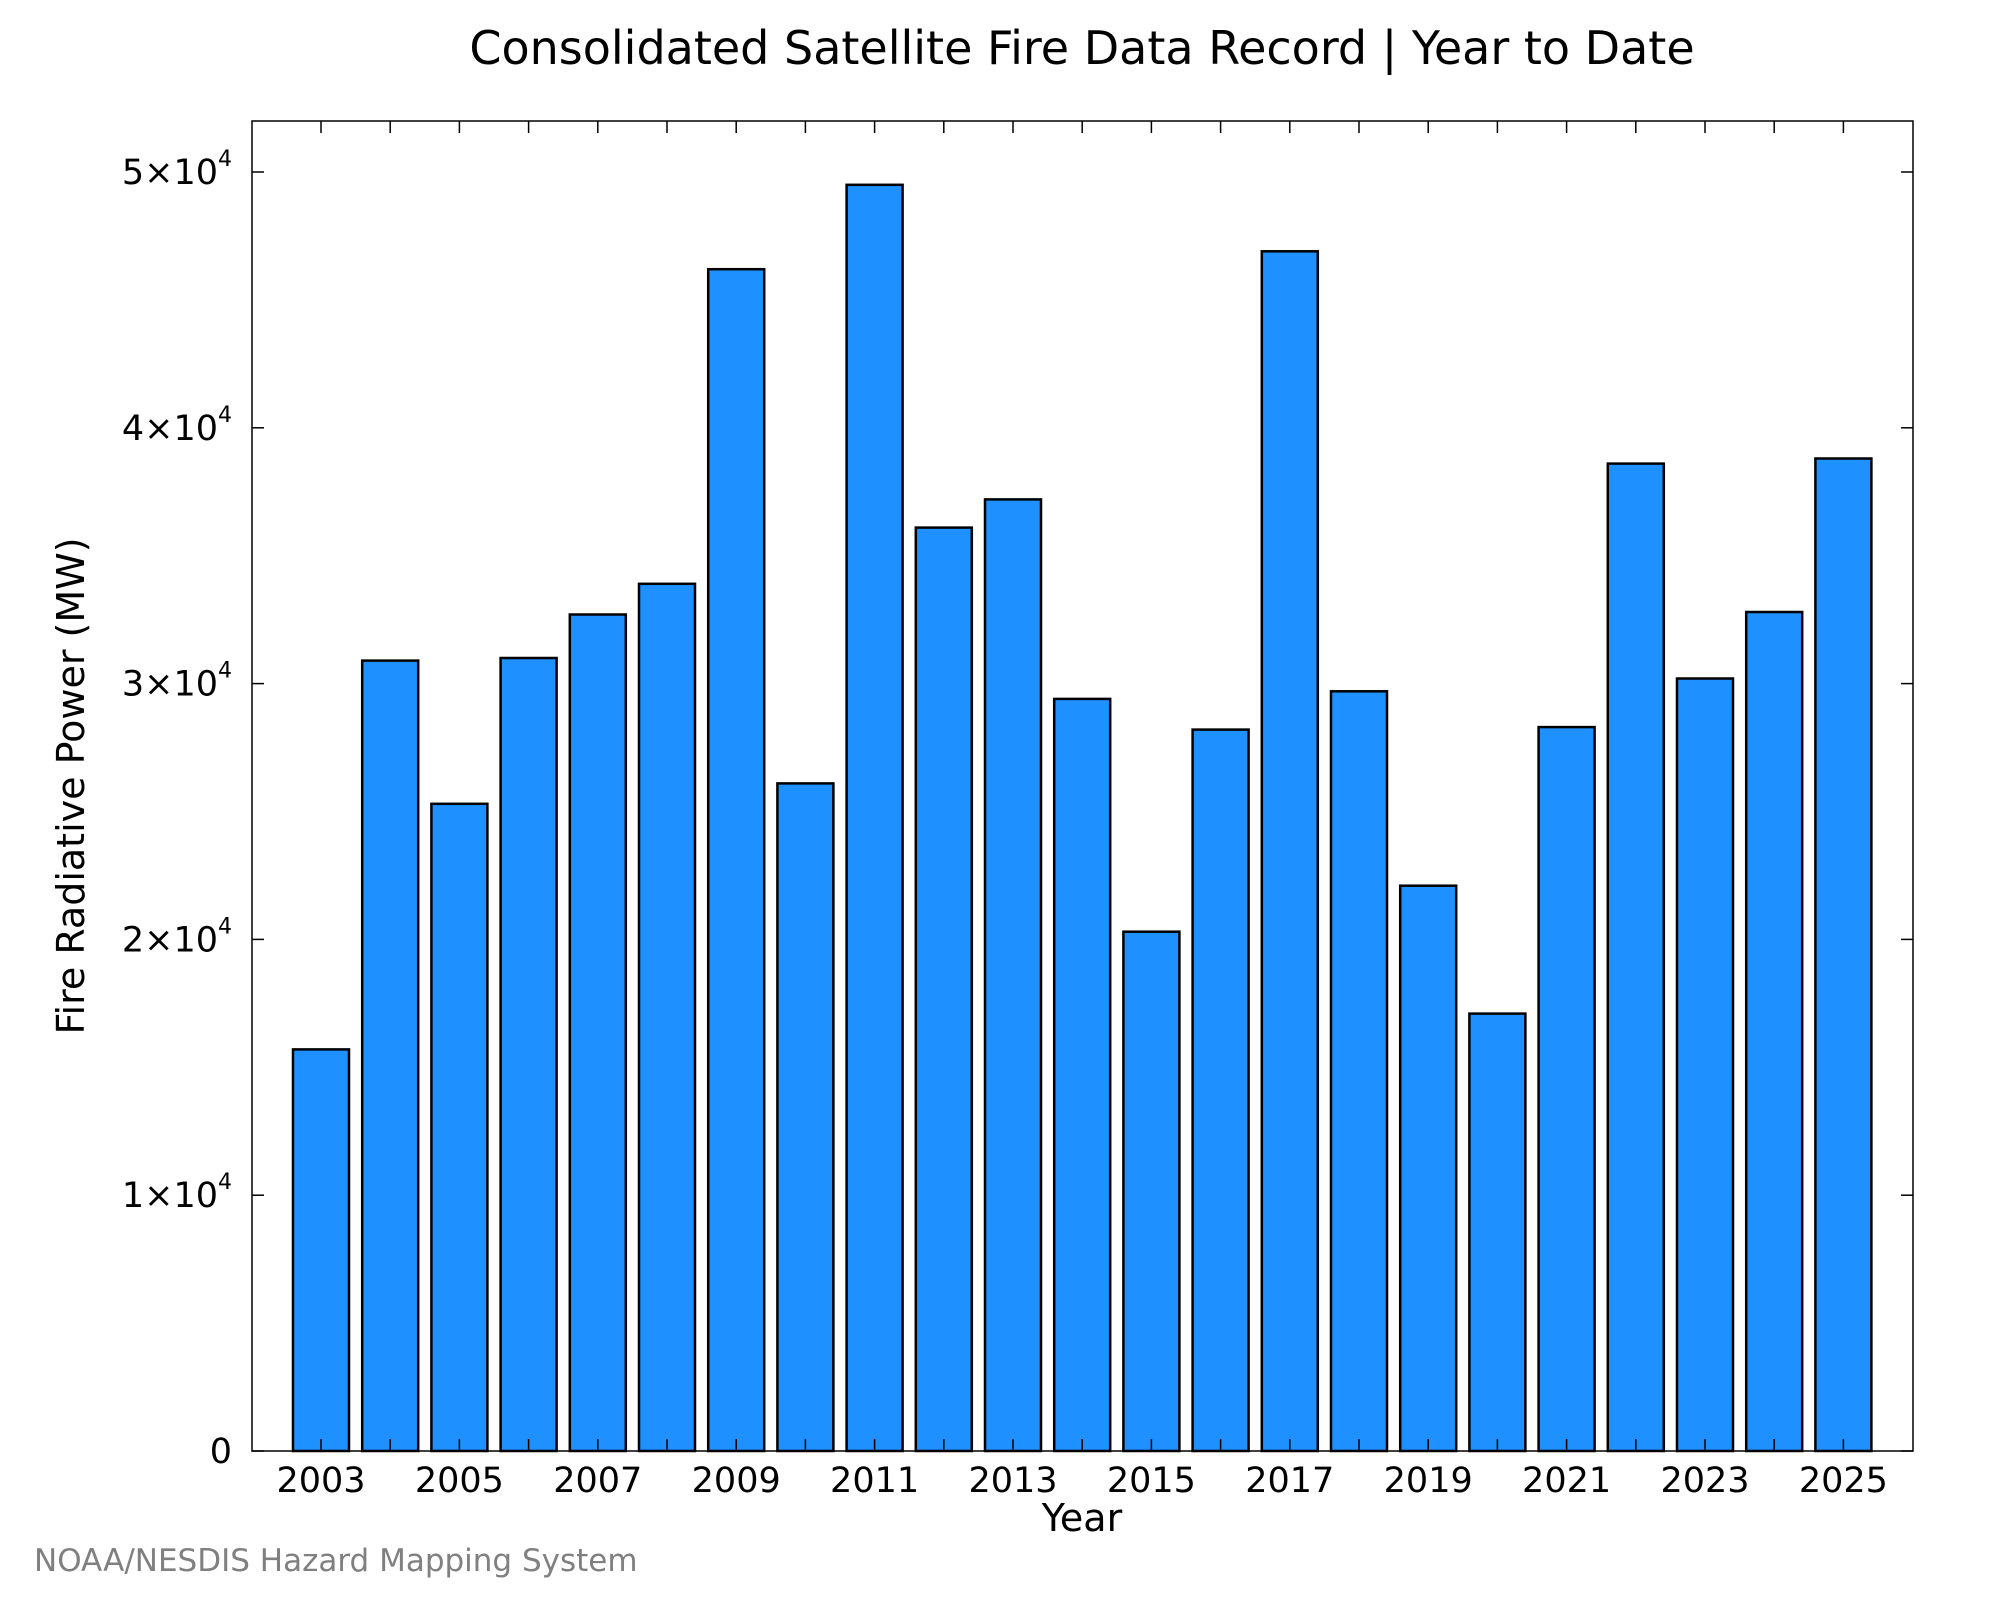 Image resolution: width=2000 pixels, height=1600 pixels. Describe the element at coordinates (321, 1250) in the screenshot. I see `bar-2003` at that location.